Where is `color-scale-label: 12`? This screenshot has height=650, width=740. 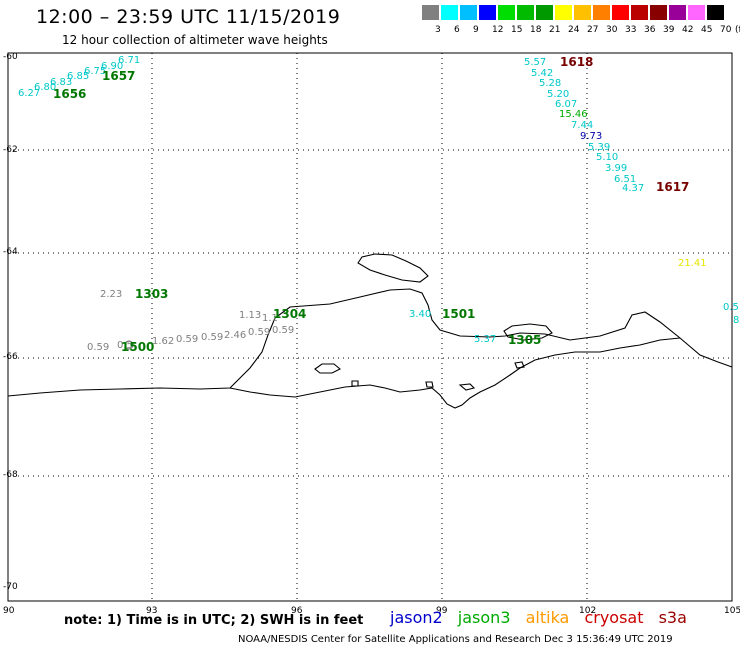 color-scale-label: 12 is located at coordinates (498, 30).